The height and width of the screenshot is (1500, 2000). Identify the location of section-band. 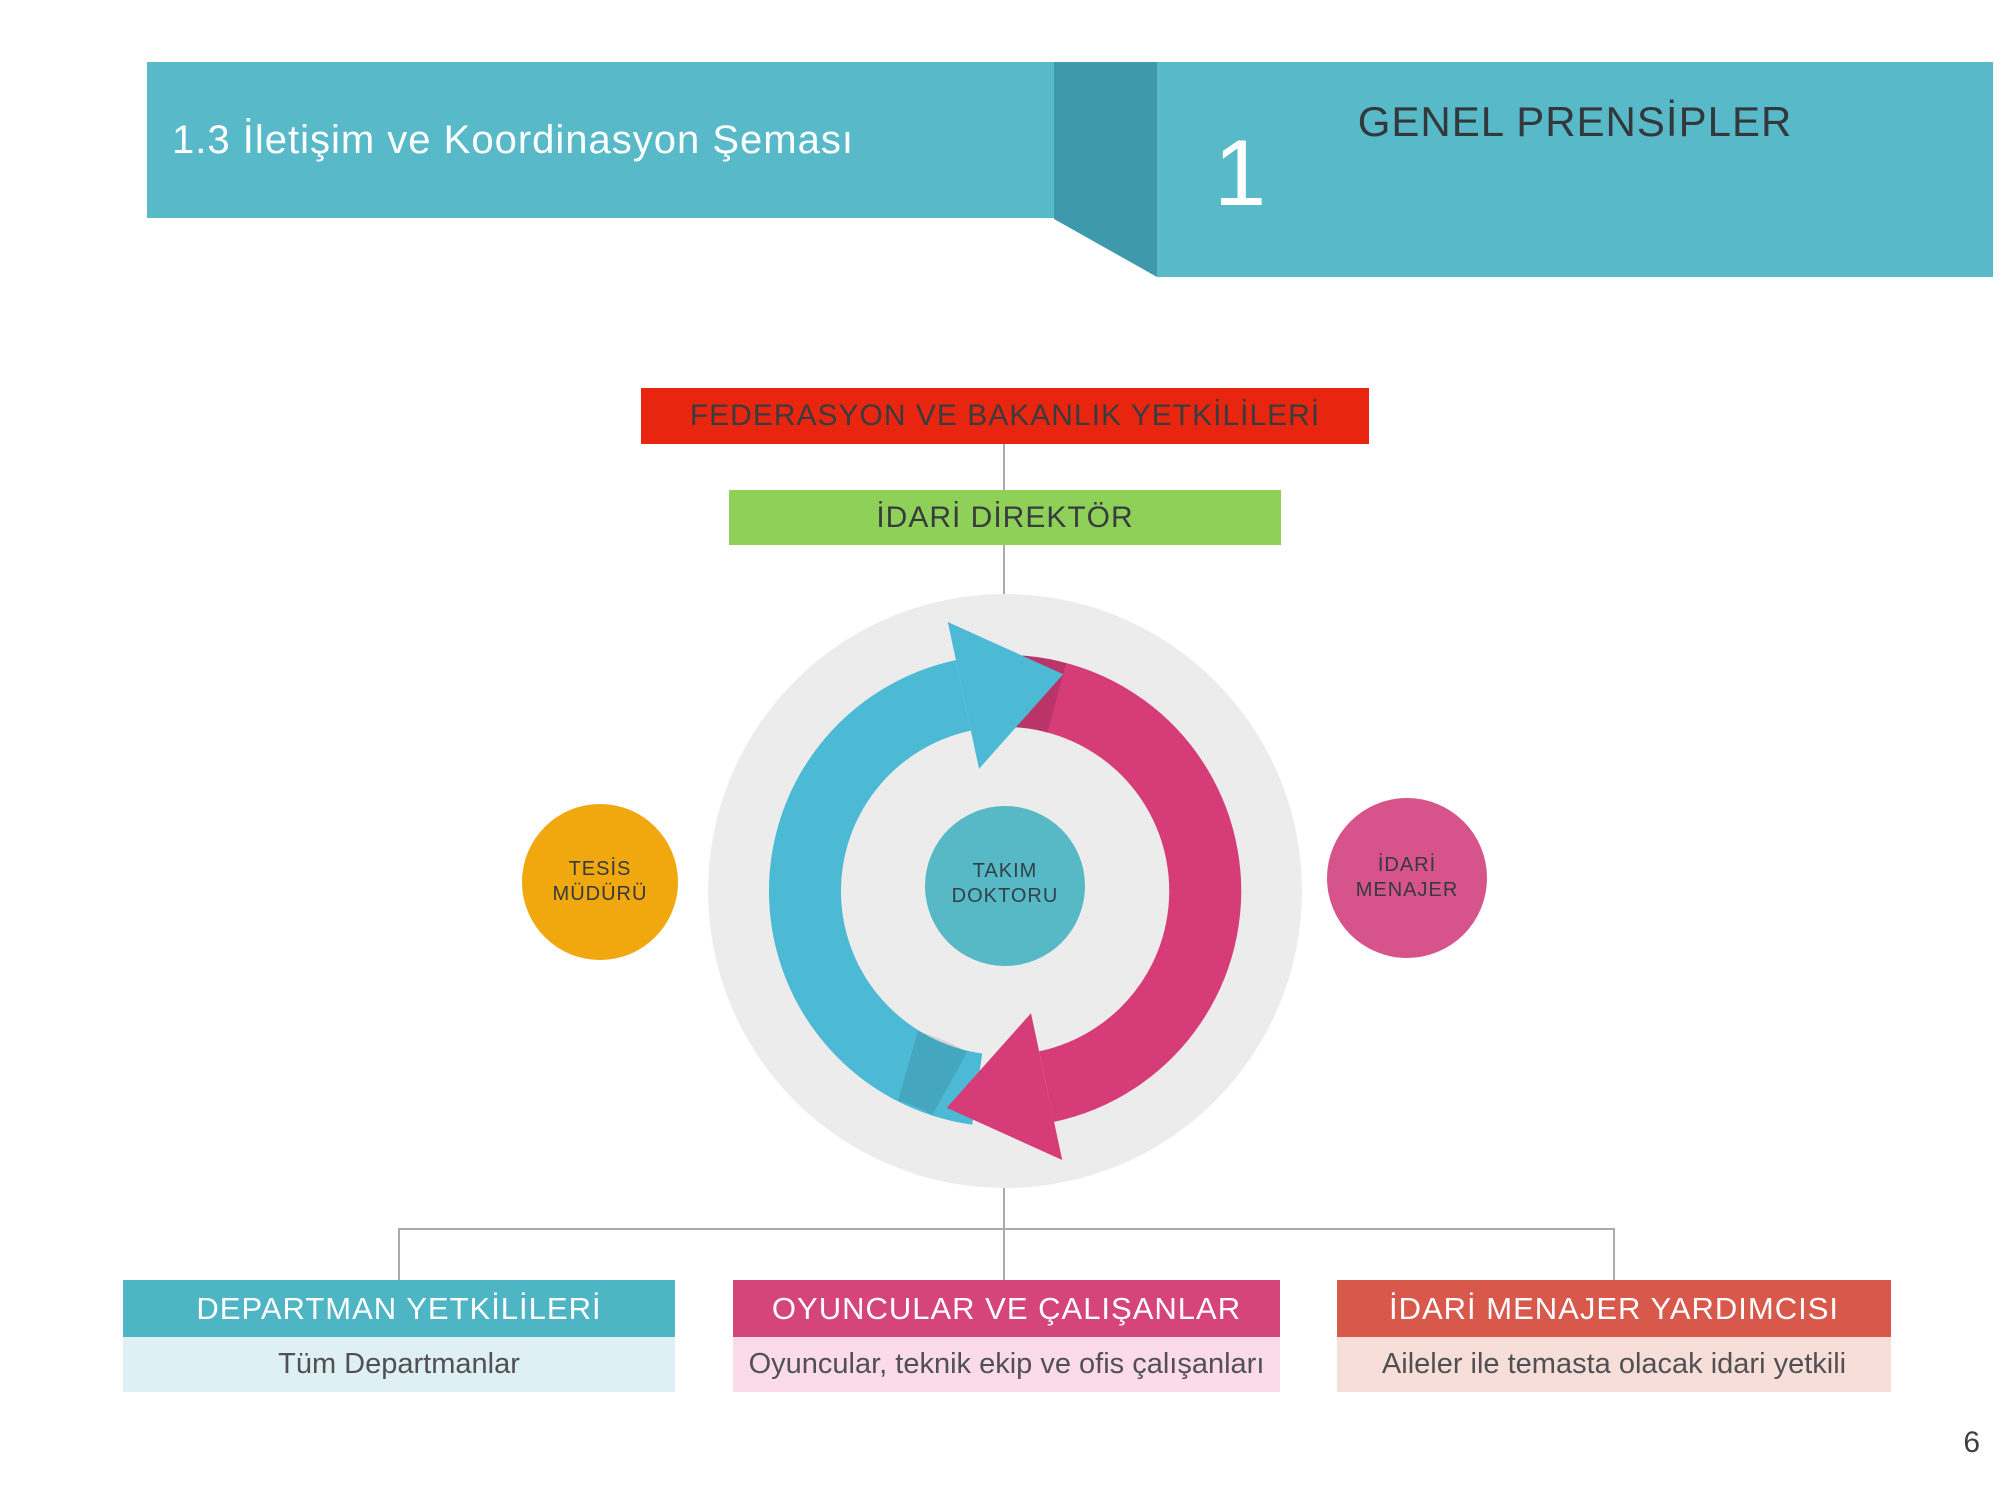
(1575, 169).